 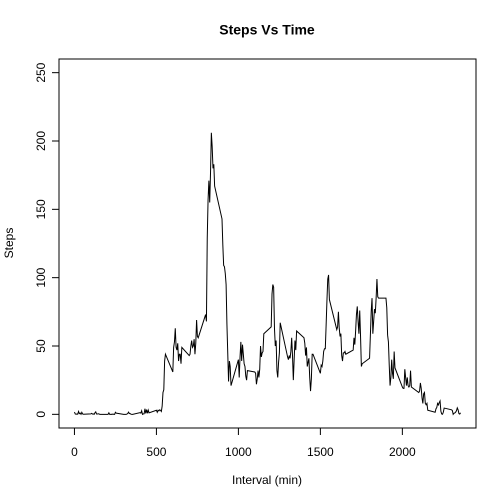 What do you see at coordinates (41, 72) in the screenshot?
I see `y-tick-label: 250` at bounding box center [41, 72].